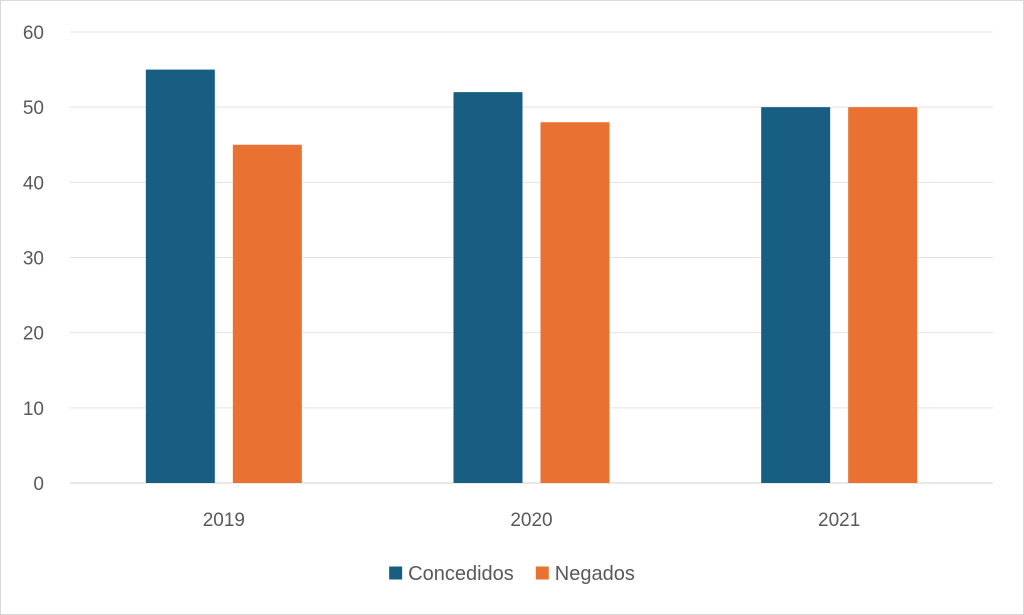 The width and height of the screenshot is (1024, 615). Describe the element at coordinates (595, 574) in the screenshot. I see `legend-label-negados: Negados` at that location.